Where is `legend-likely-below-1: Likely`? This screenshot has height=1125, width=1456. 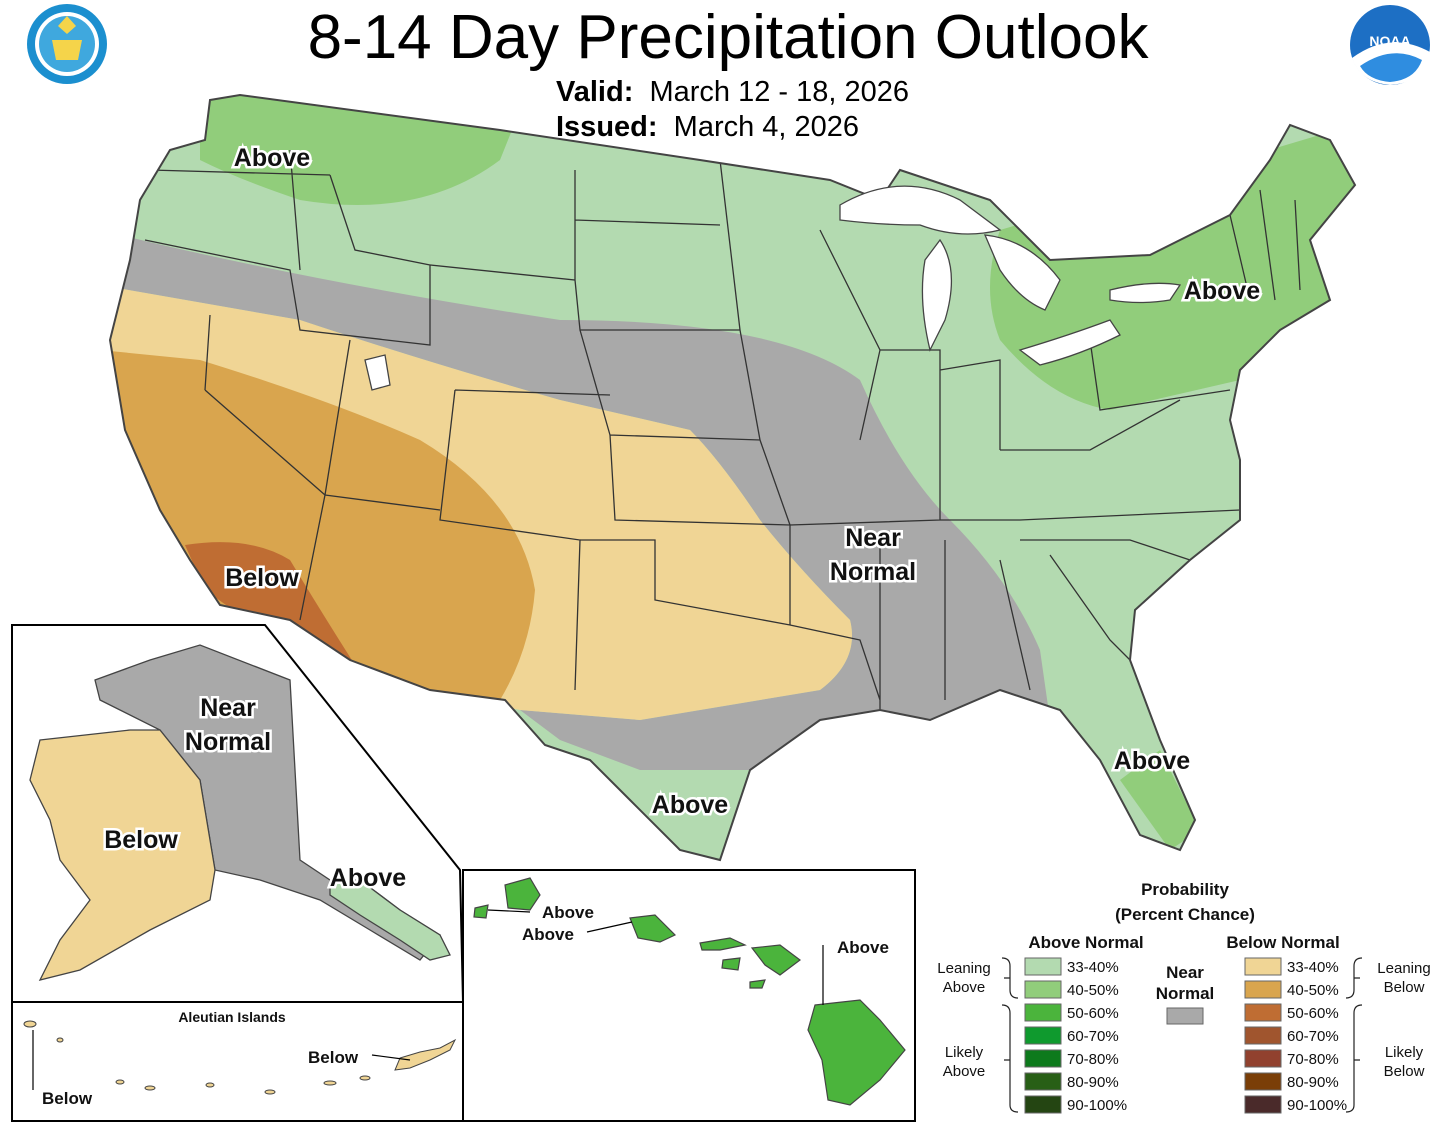
legend-likely-below-1: Likely is located at coordinates (1404, 1052).